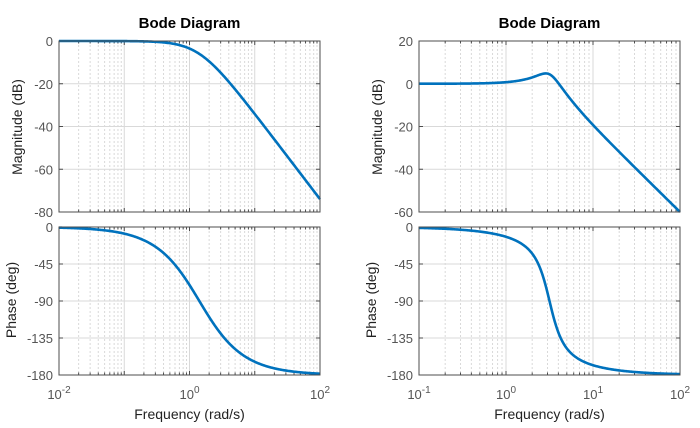 Image resolution: width=700 pixels, height=428 pixels. What do you see at coordinates (600, 390) in the screenshot?
I see `x-tick-exponent: 1` at bounding box center [600, 390].